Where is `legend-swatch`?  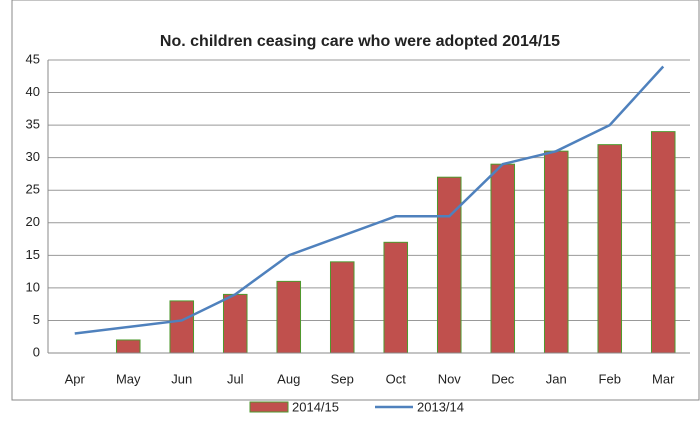 legend-swatch is located at coordinates (269, 407).